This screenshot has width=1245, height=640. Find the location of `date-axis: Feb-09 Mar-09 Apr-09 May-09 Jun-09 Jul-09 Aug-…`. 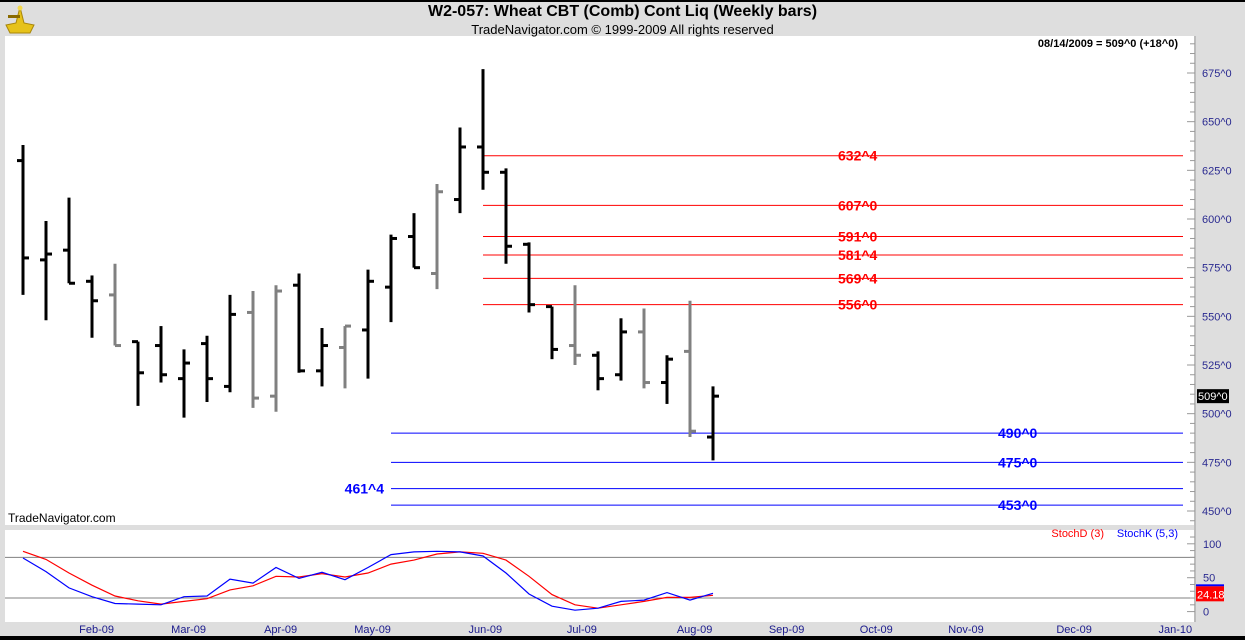

date-axis: Feb-09 Mar-09 Apr-09 May-09 Jun-09 Jul-09 Aug-… is located at coordinates (635, 630).